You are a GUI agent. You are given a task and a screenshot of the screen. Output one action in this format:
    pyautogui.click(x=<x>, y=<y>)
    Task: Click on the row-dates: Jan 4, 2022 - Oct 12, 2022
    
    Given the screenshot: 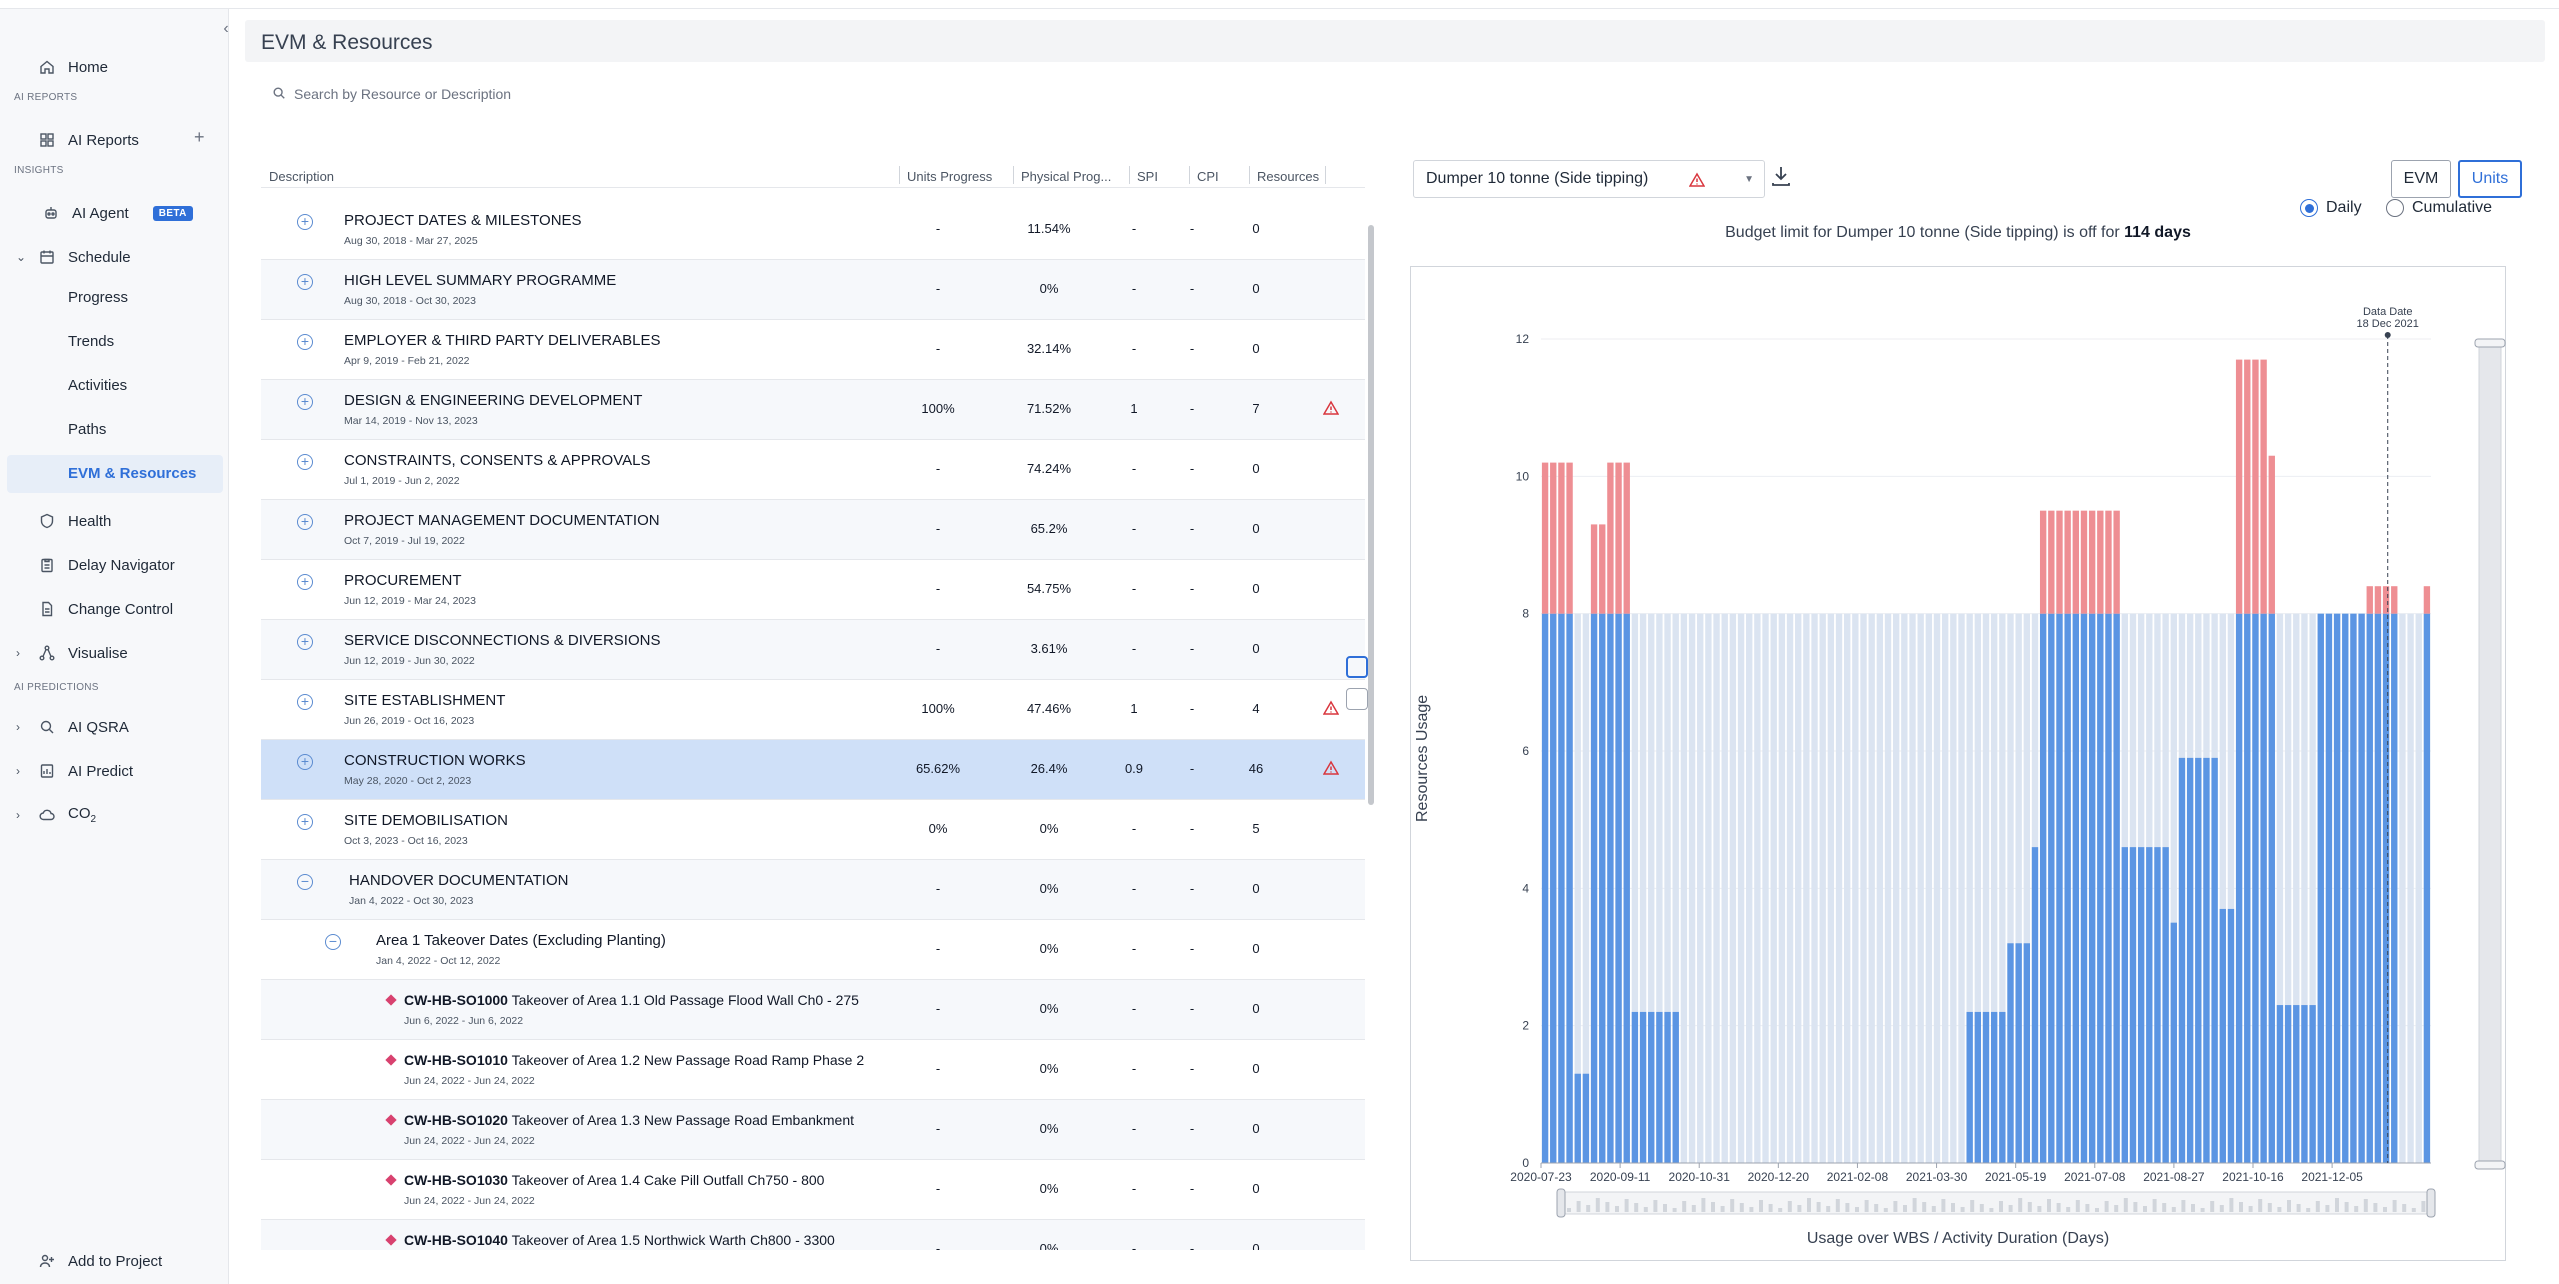 What is the action you would take?
    pyautogui.click(x=438, y=961)
    